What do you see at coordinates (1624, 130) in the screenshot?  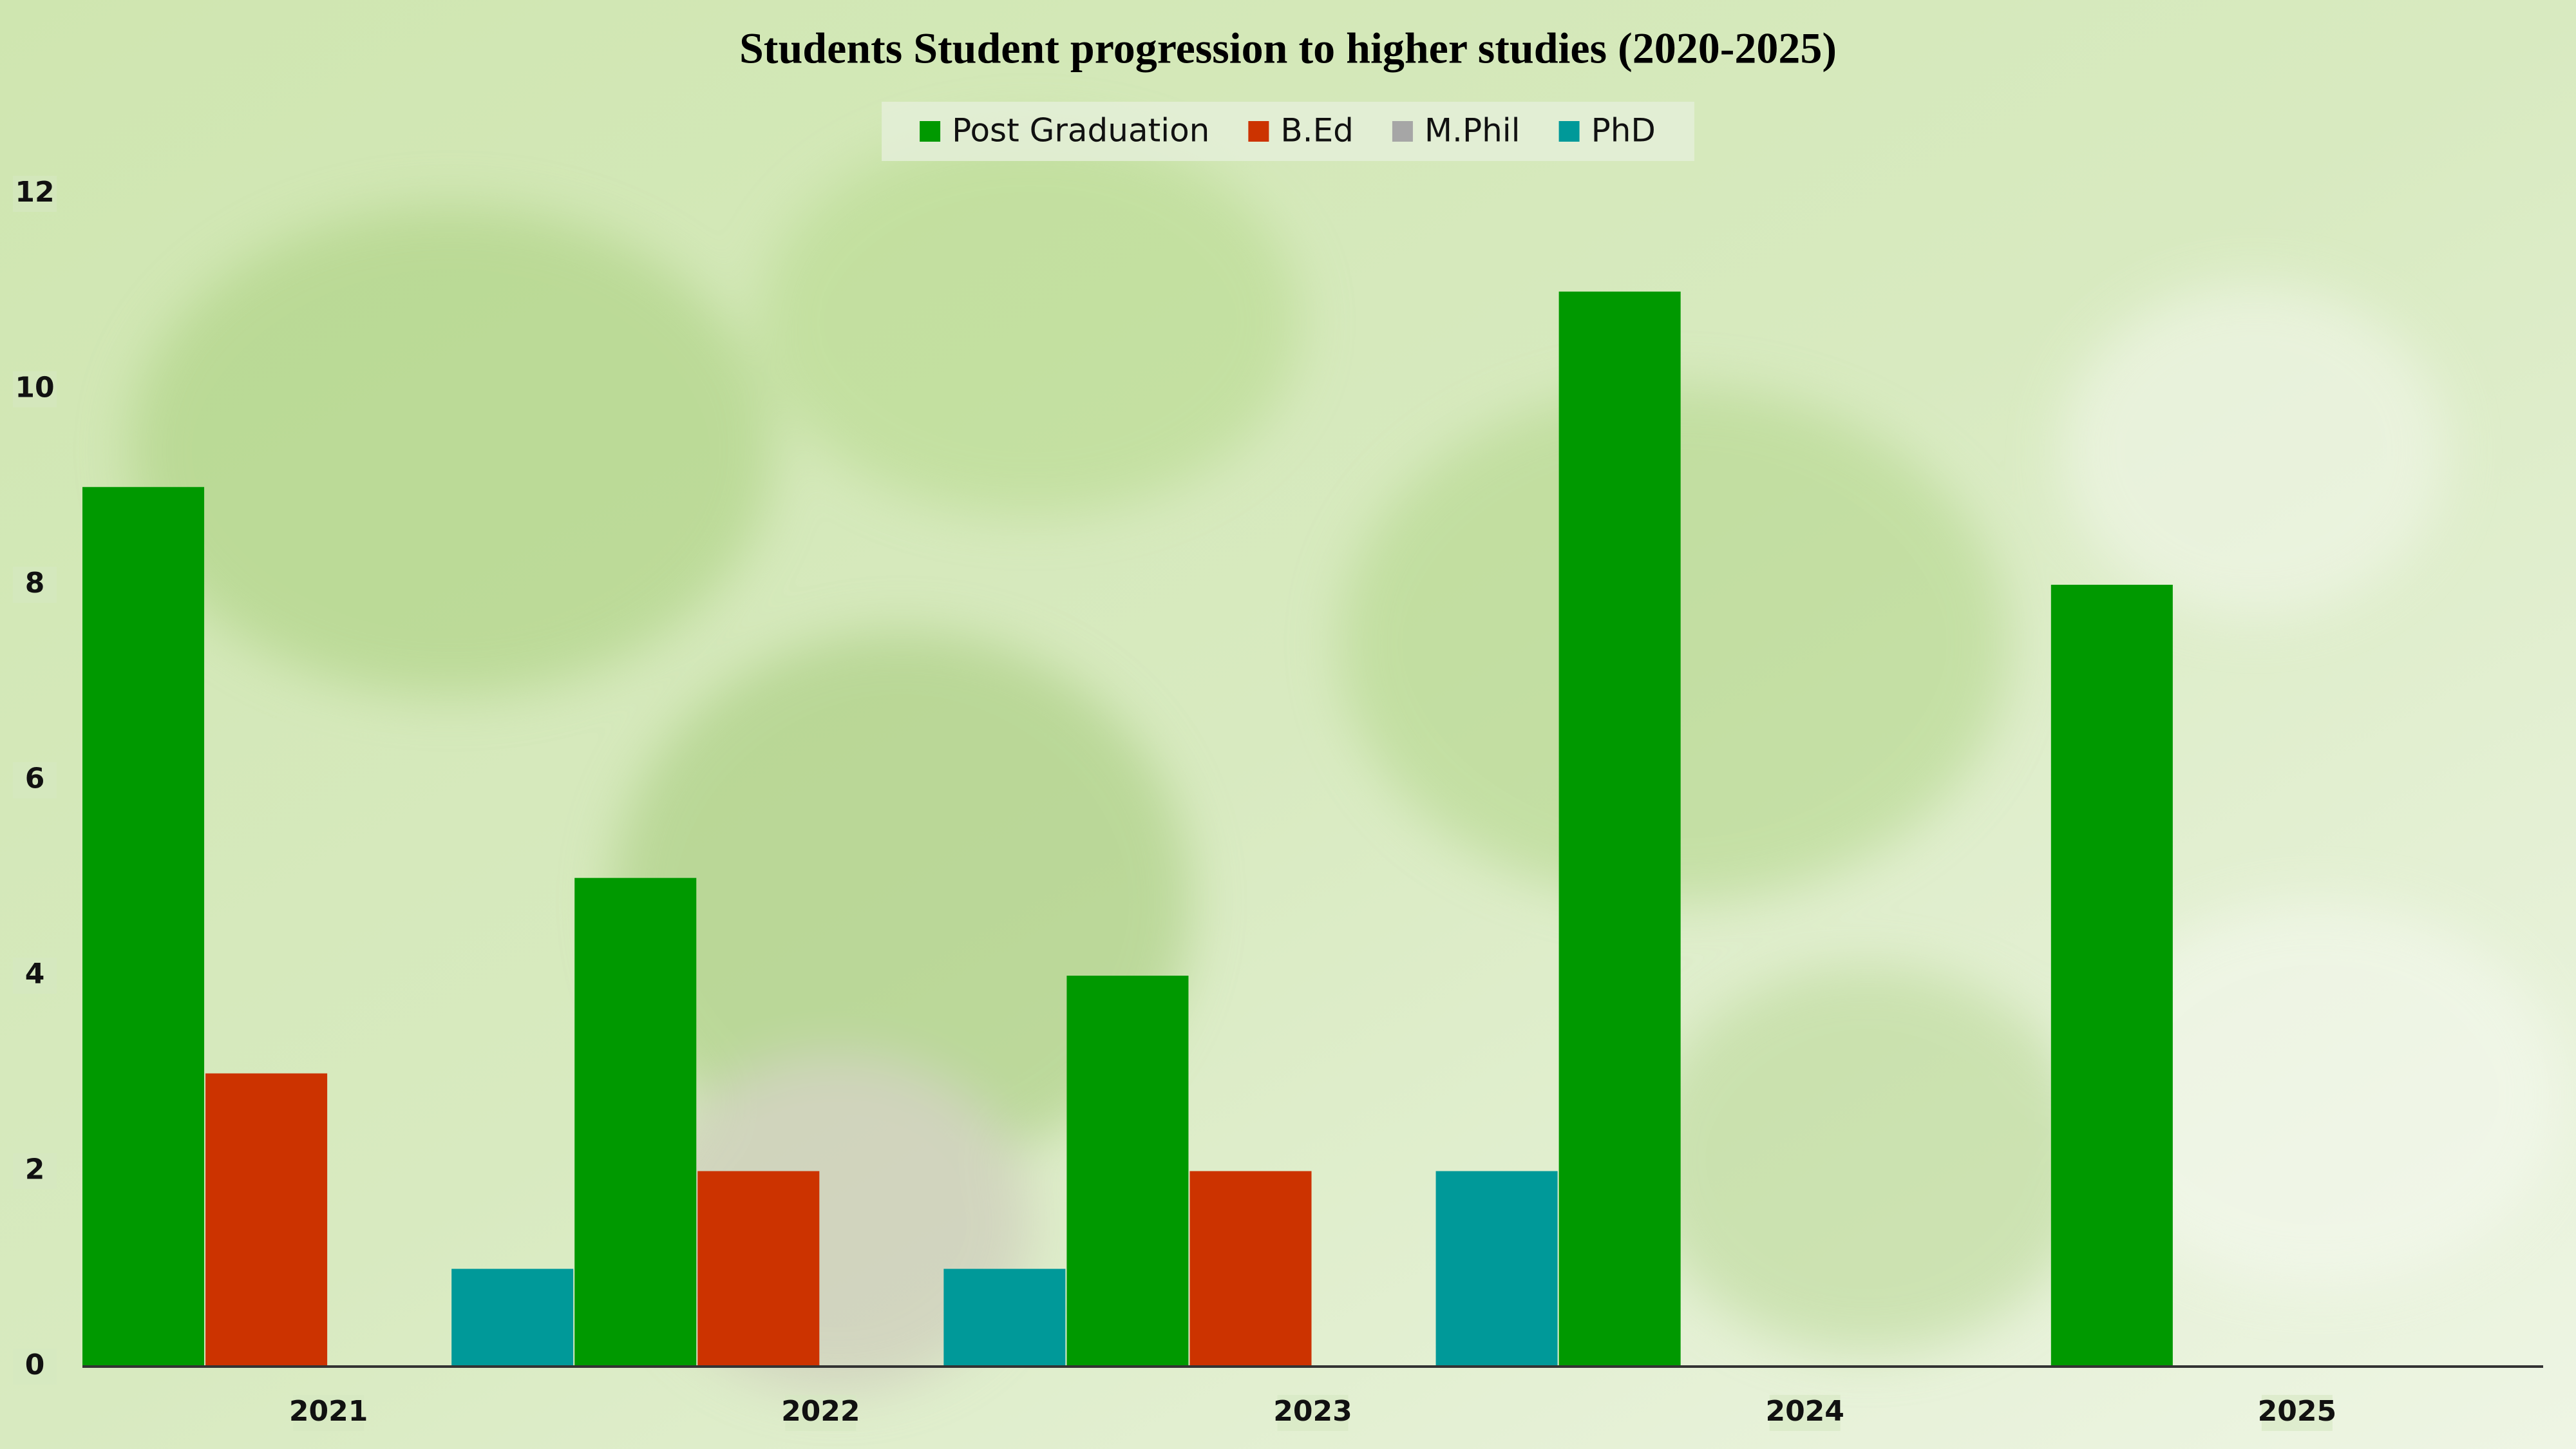 I see `legend-label: PhD` at bounding box center [1624, 130].